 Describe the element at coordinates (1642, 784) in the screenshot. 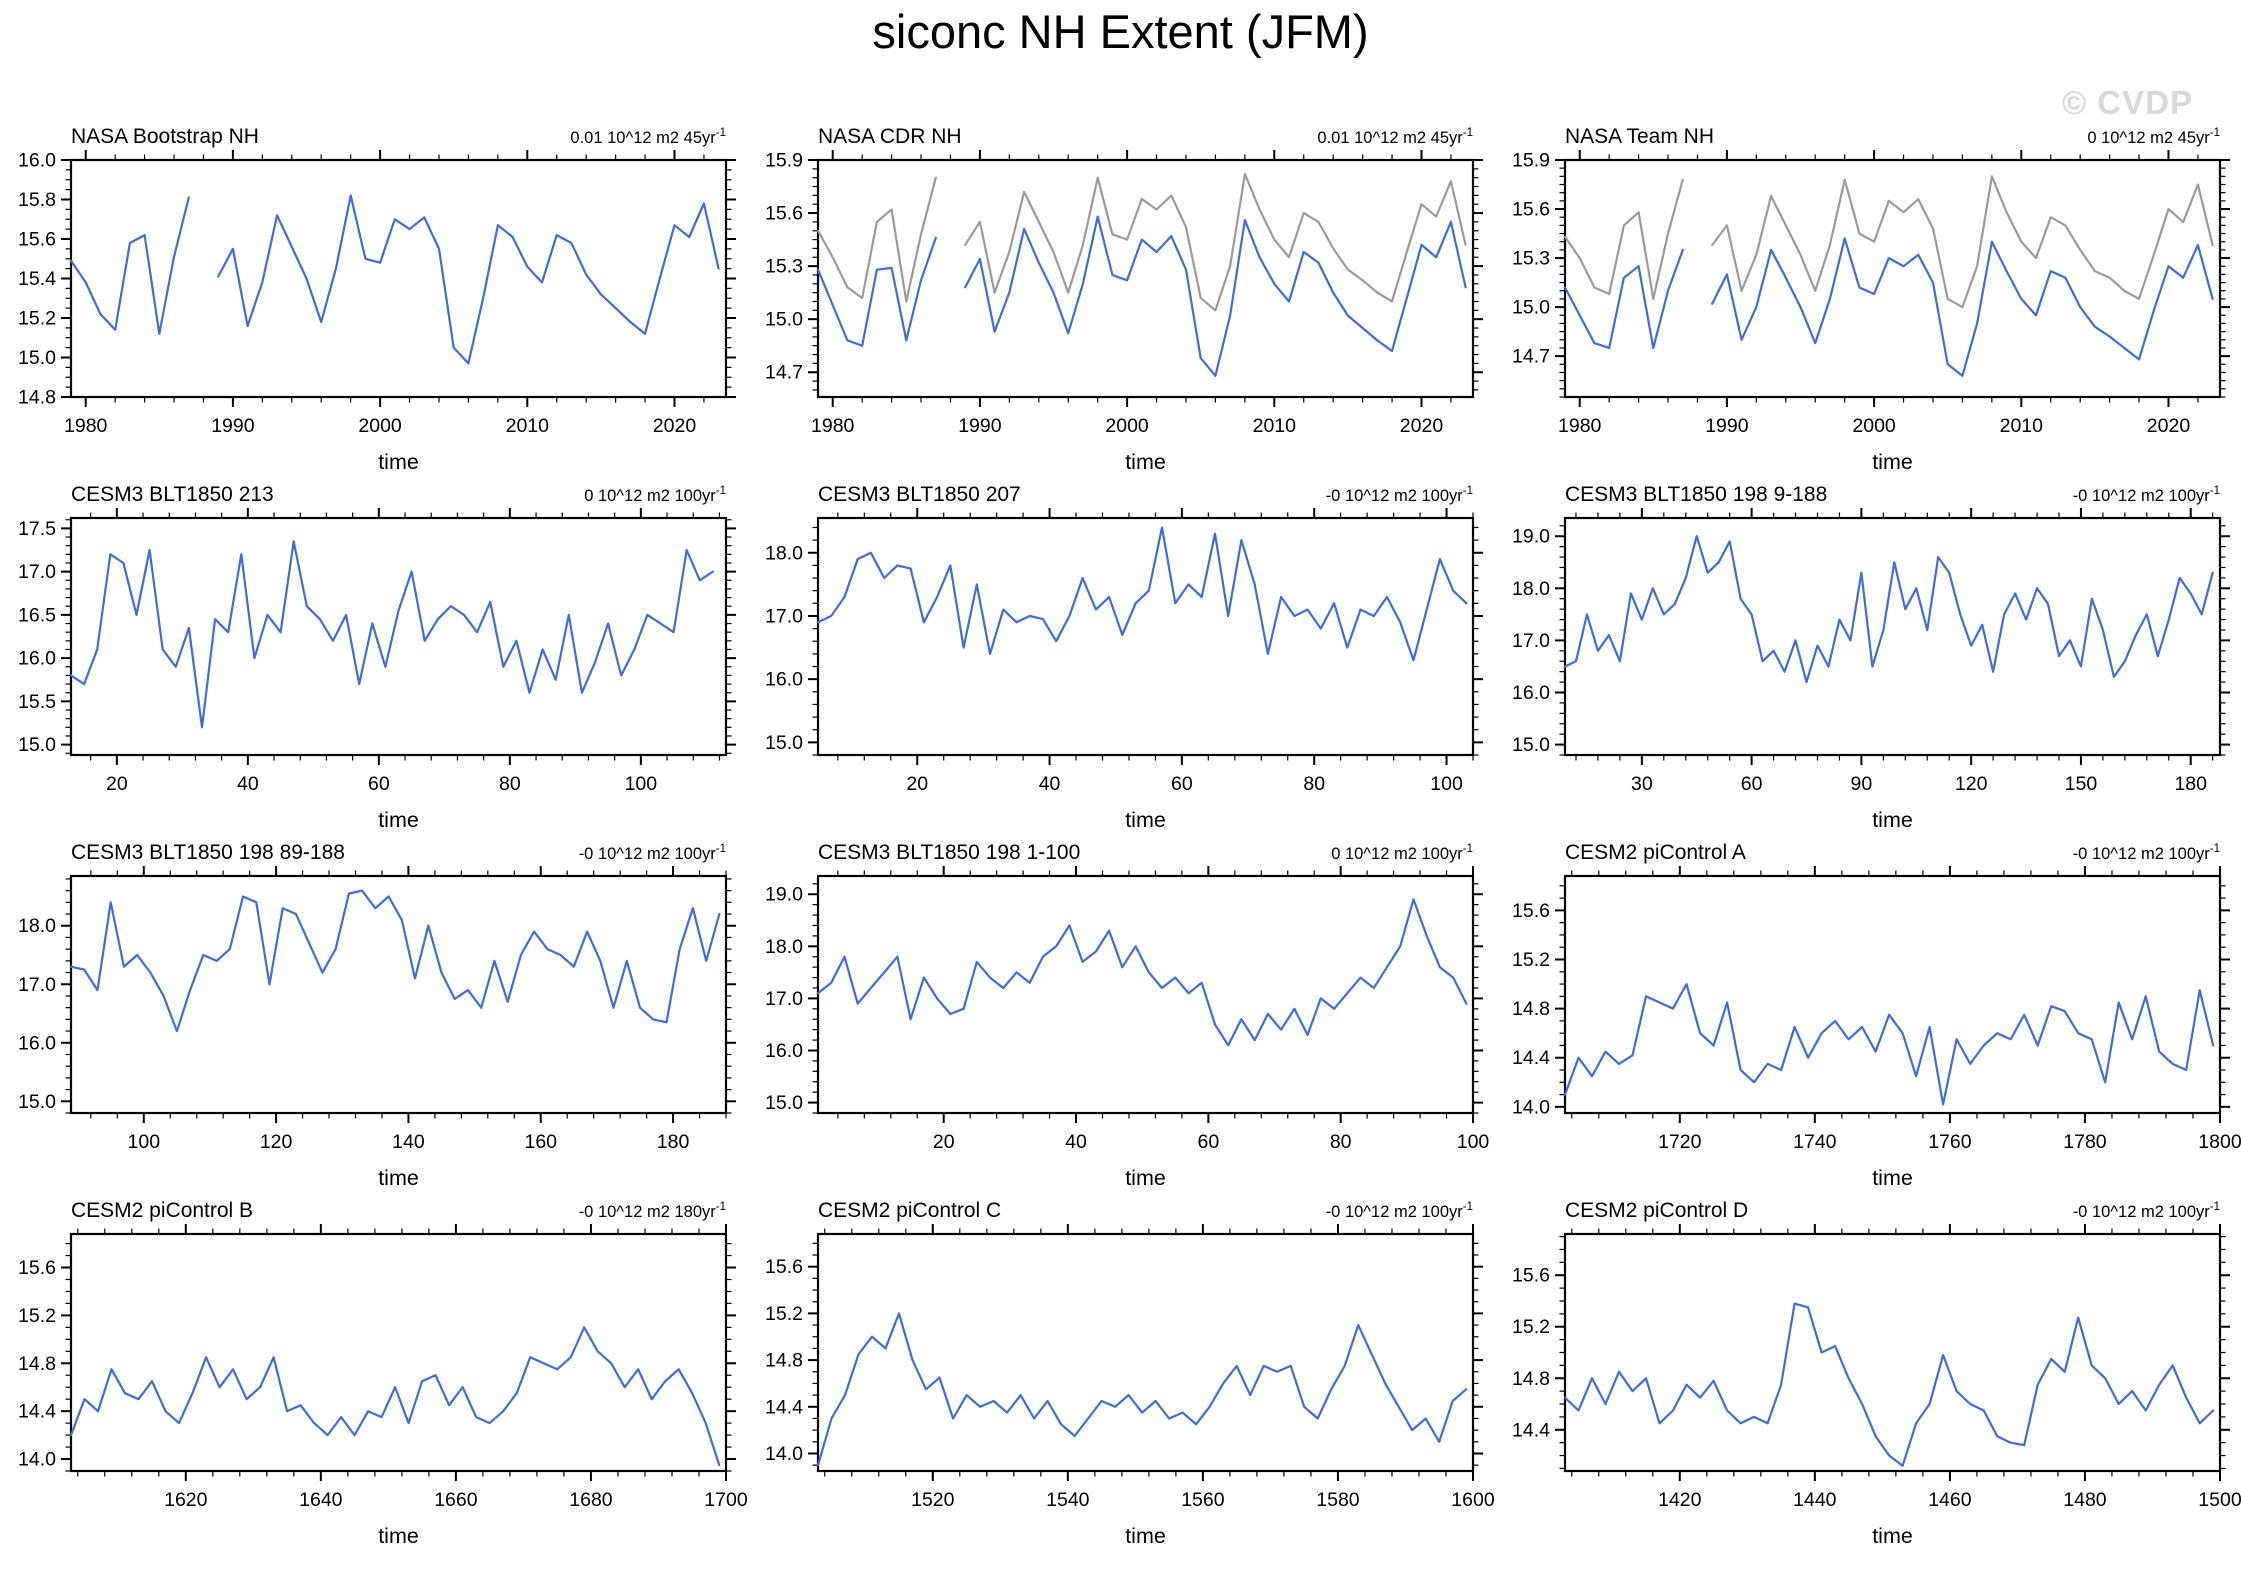

I see `x-tick-label: 30` at that location.